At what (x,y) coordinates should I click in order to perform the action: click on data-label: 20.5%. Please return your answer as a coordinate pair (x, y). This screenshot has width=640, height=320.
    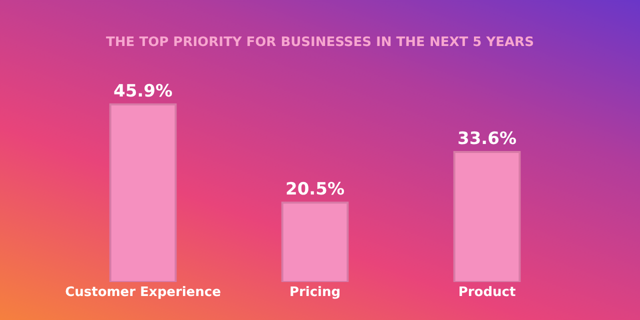
    Looking at the image, I should click on (315, 190).